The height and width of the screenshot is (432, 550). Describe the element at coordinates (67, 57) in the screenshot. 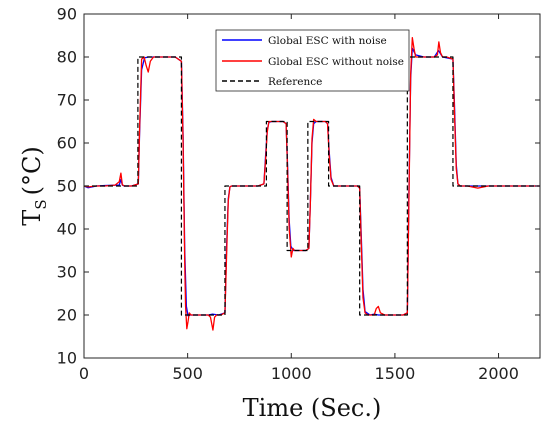

I see `y-tick-label: 80` at that location.